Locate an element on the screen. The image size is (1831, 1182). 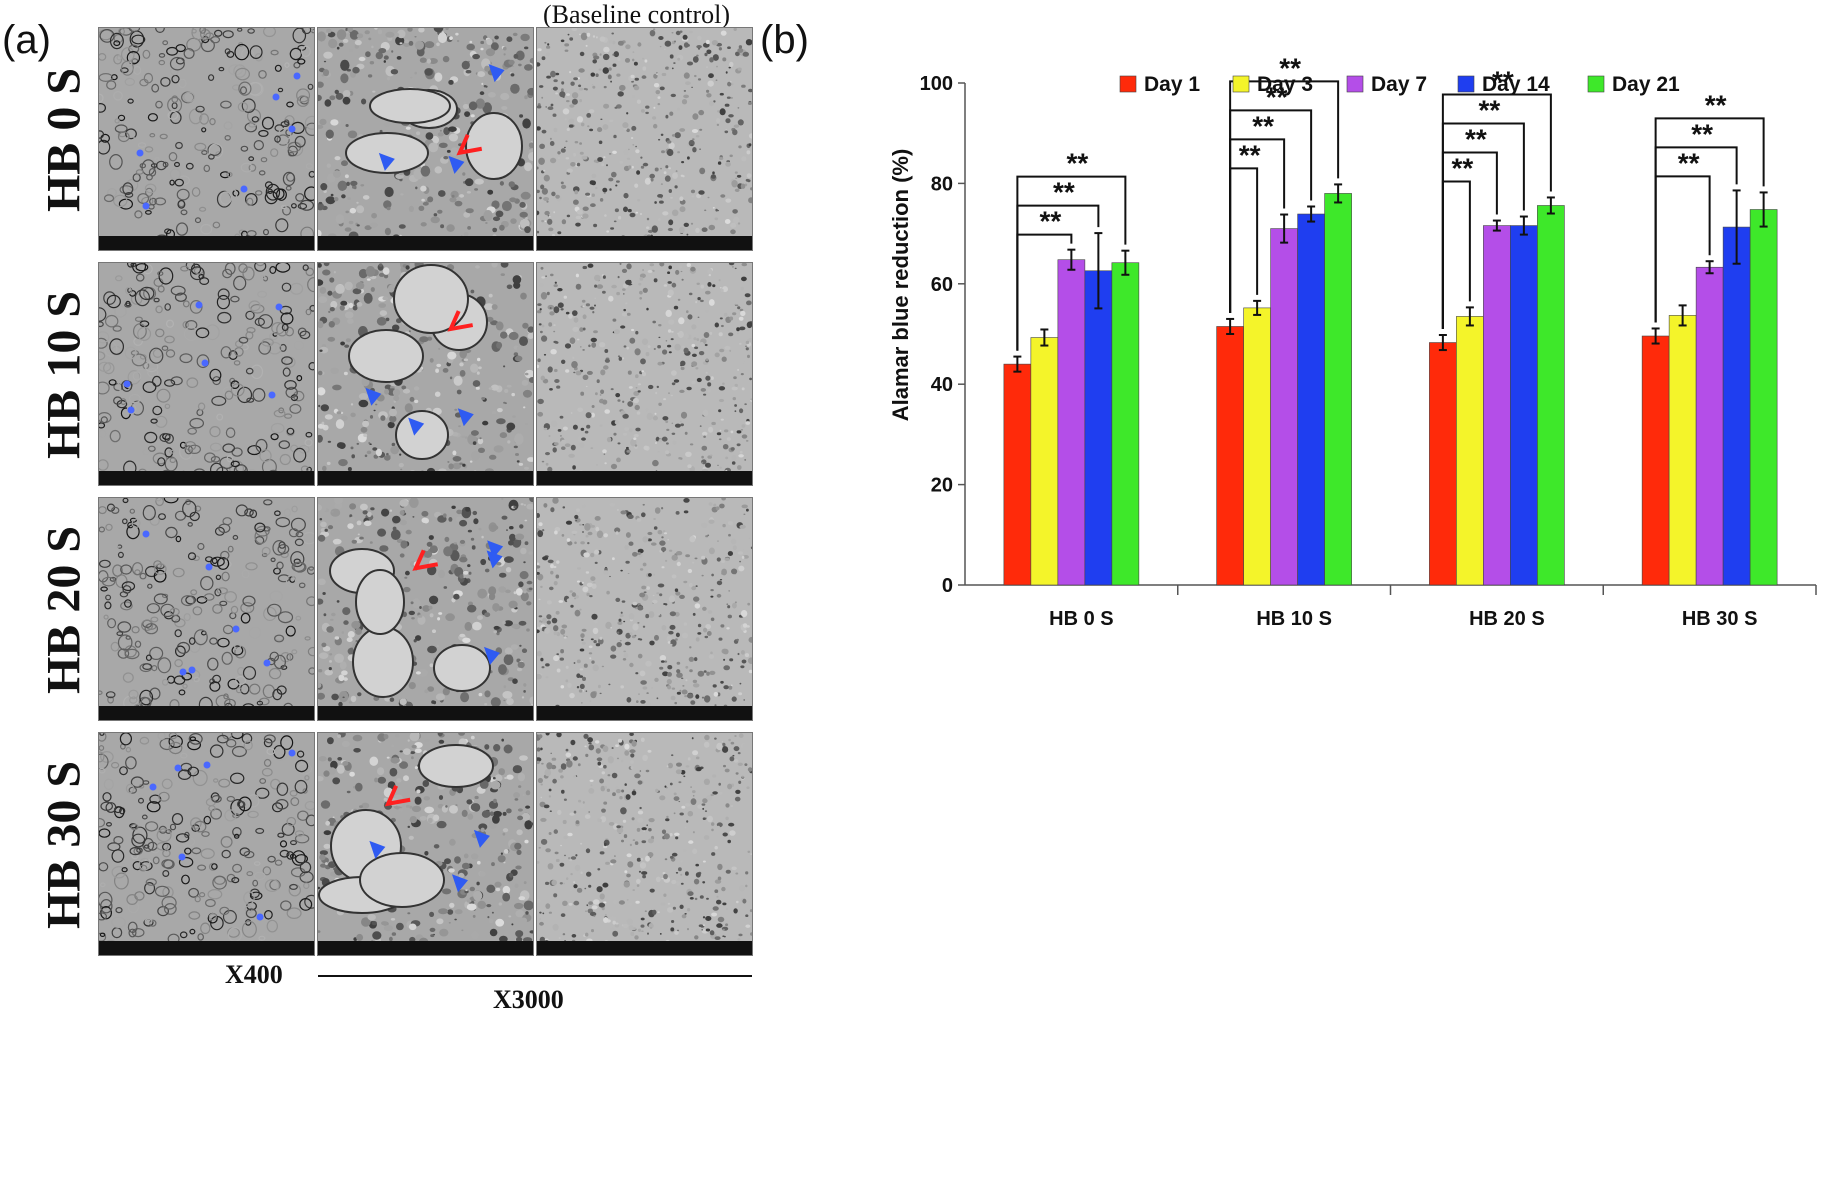
y-tick-label: 60 is located at coordinates (942, 285).